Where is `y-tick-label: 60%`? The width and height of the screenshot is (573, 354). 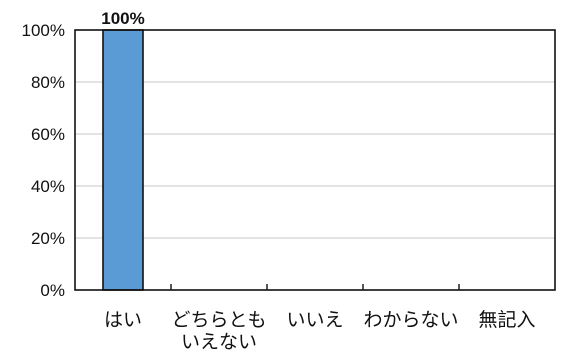 y-tick-label: 60% is located at coordinates (48, 134).